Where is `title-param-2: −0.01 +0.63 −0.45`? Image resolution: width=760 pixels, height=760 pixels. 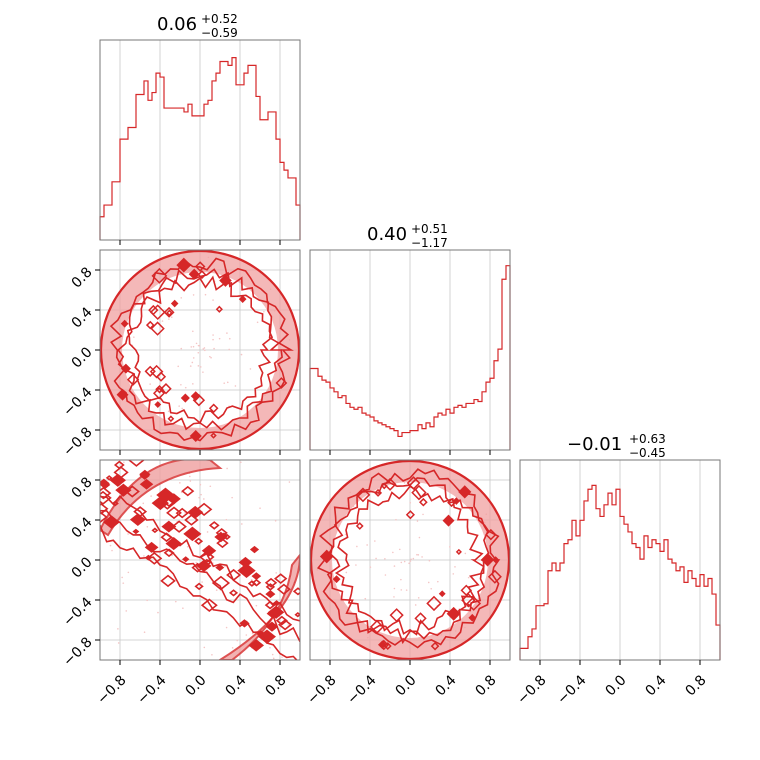
title-param-2: −0.01 +0.63 −0.45 is located at coordinates (616, 446).